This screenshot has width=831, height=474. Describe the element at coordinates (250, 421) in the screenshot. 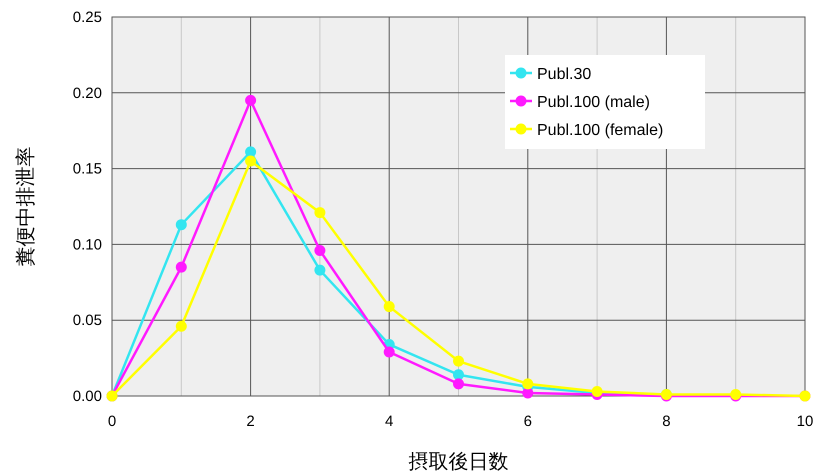

I see `x-tick-label: 2` at that location.